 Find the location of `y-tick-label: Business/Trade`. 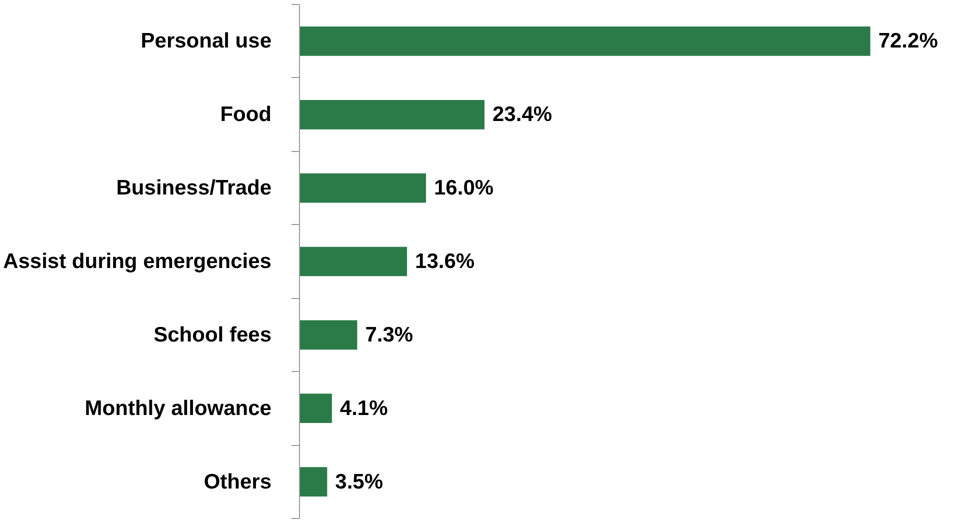

y-tick-label: Business/Trade is located at coordinates (194, 188).